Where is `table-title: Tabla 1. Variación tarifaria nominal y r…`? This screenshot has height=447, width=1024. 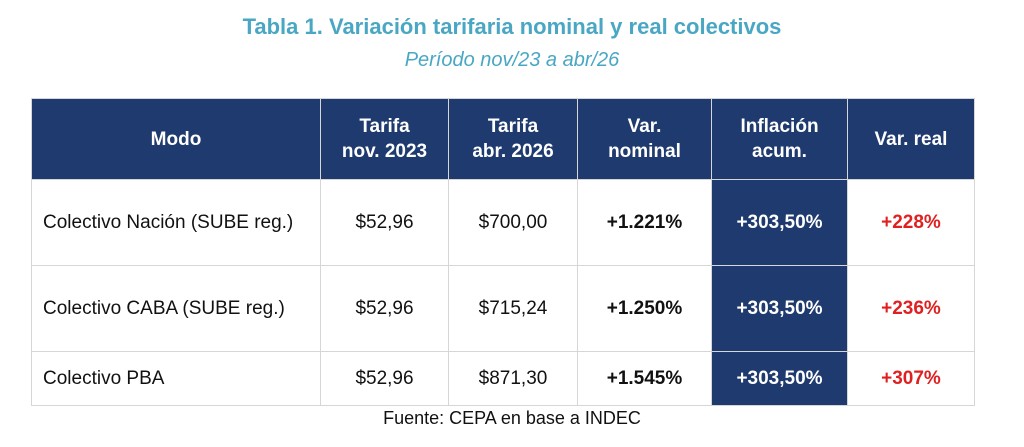 table-title: Tabla 1. Variación tarifaria nominal y r… is located at coordinates (512, 26).